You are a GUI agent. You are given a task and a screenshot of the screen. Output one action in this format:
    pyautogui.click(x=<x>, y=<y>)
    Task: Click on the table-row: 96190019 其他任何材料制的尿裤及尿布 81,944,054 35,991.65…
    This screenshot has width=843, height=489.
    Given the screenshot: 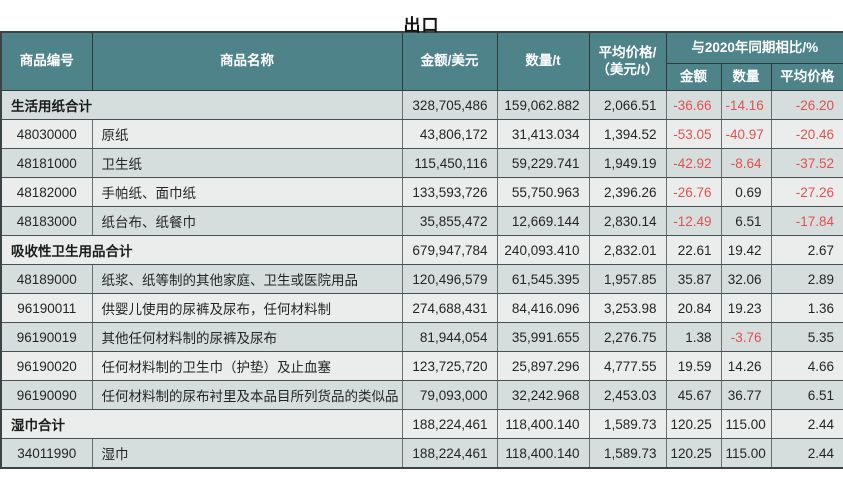 What is the action you would take?
    pyautogui.click(x=421, y=337)
    